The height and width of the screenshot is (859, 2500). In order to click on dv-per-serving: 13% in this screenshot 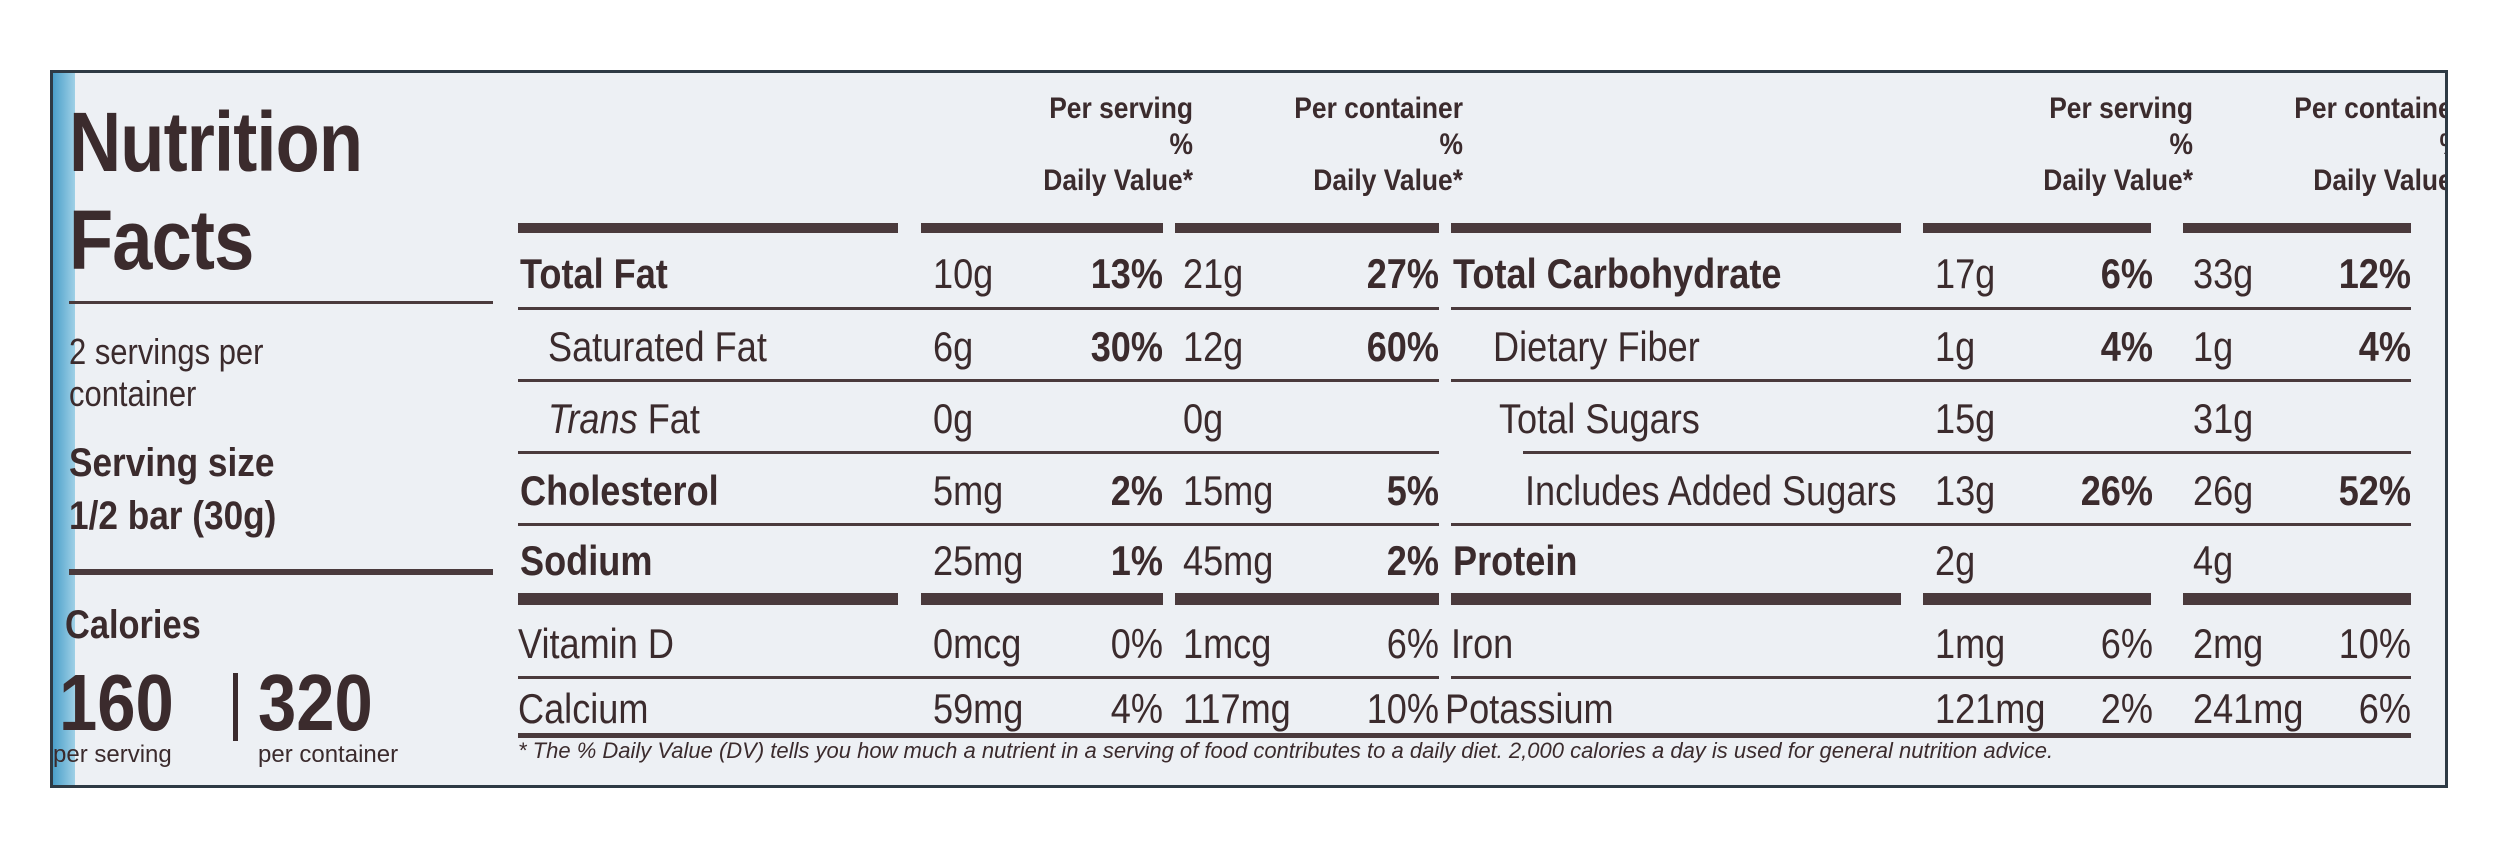, I will do `click(1126, 273)`.